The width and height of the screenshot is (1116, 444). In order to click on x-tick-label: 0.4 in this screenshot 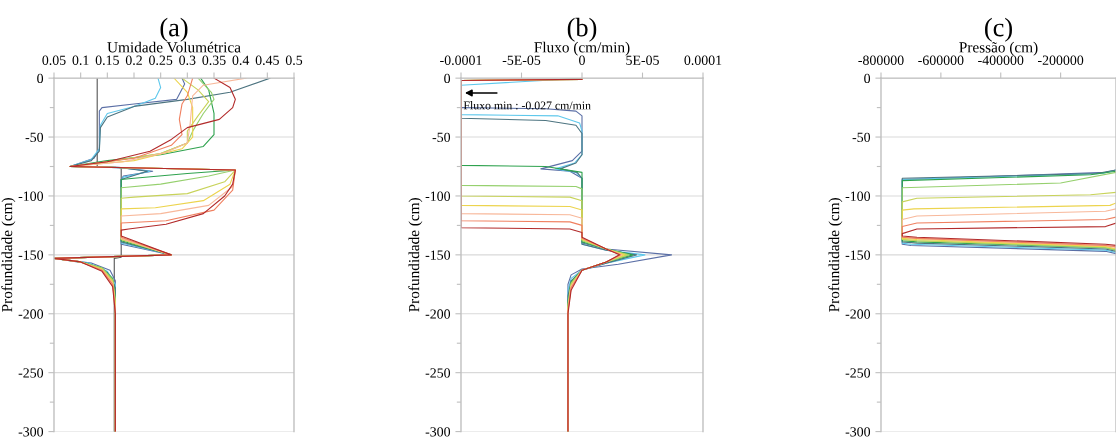, I will do `click(241, 60)`.